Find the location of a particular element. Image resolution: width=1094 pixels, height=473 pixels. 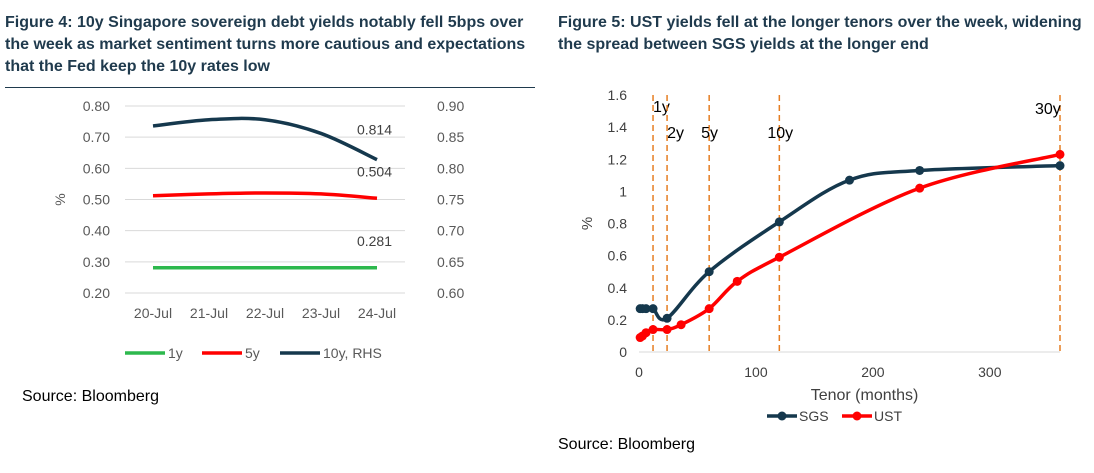

y2-tick-label: 0.75 is located at coordinates (450, 200).